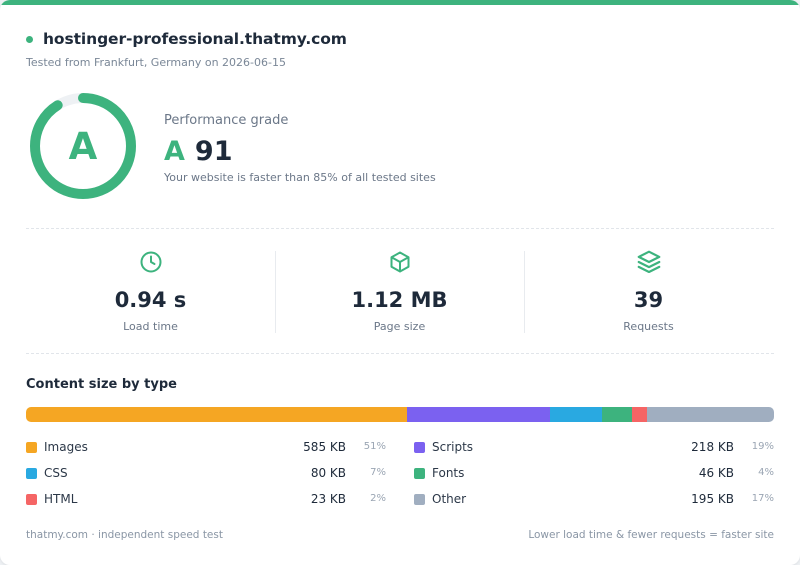 Image resolution: width=800 pixels, height=565 pixels. I want to click on grade-row: A 91, so click(300, 151).